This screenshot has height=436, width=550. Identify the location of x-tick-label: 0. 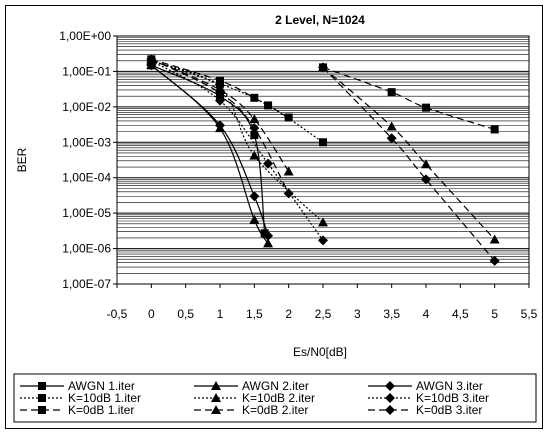
(151, 314).